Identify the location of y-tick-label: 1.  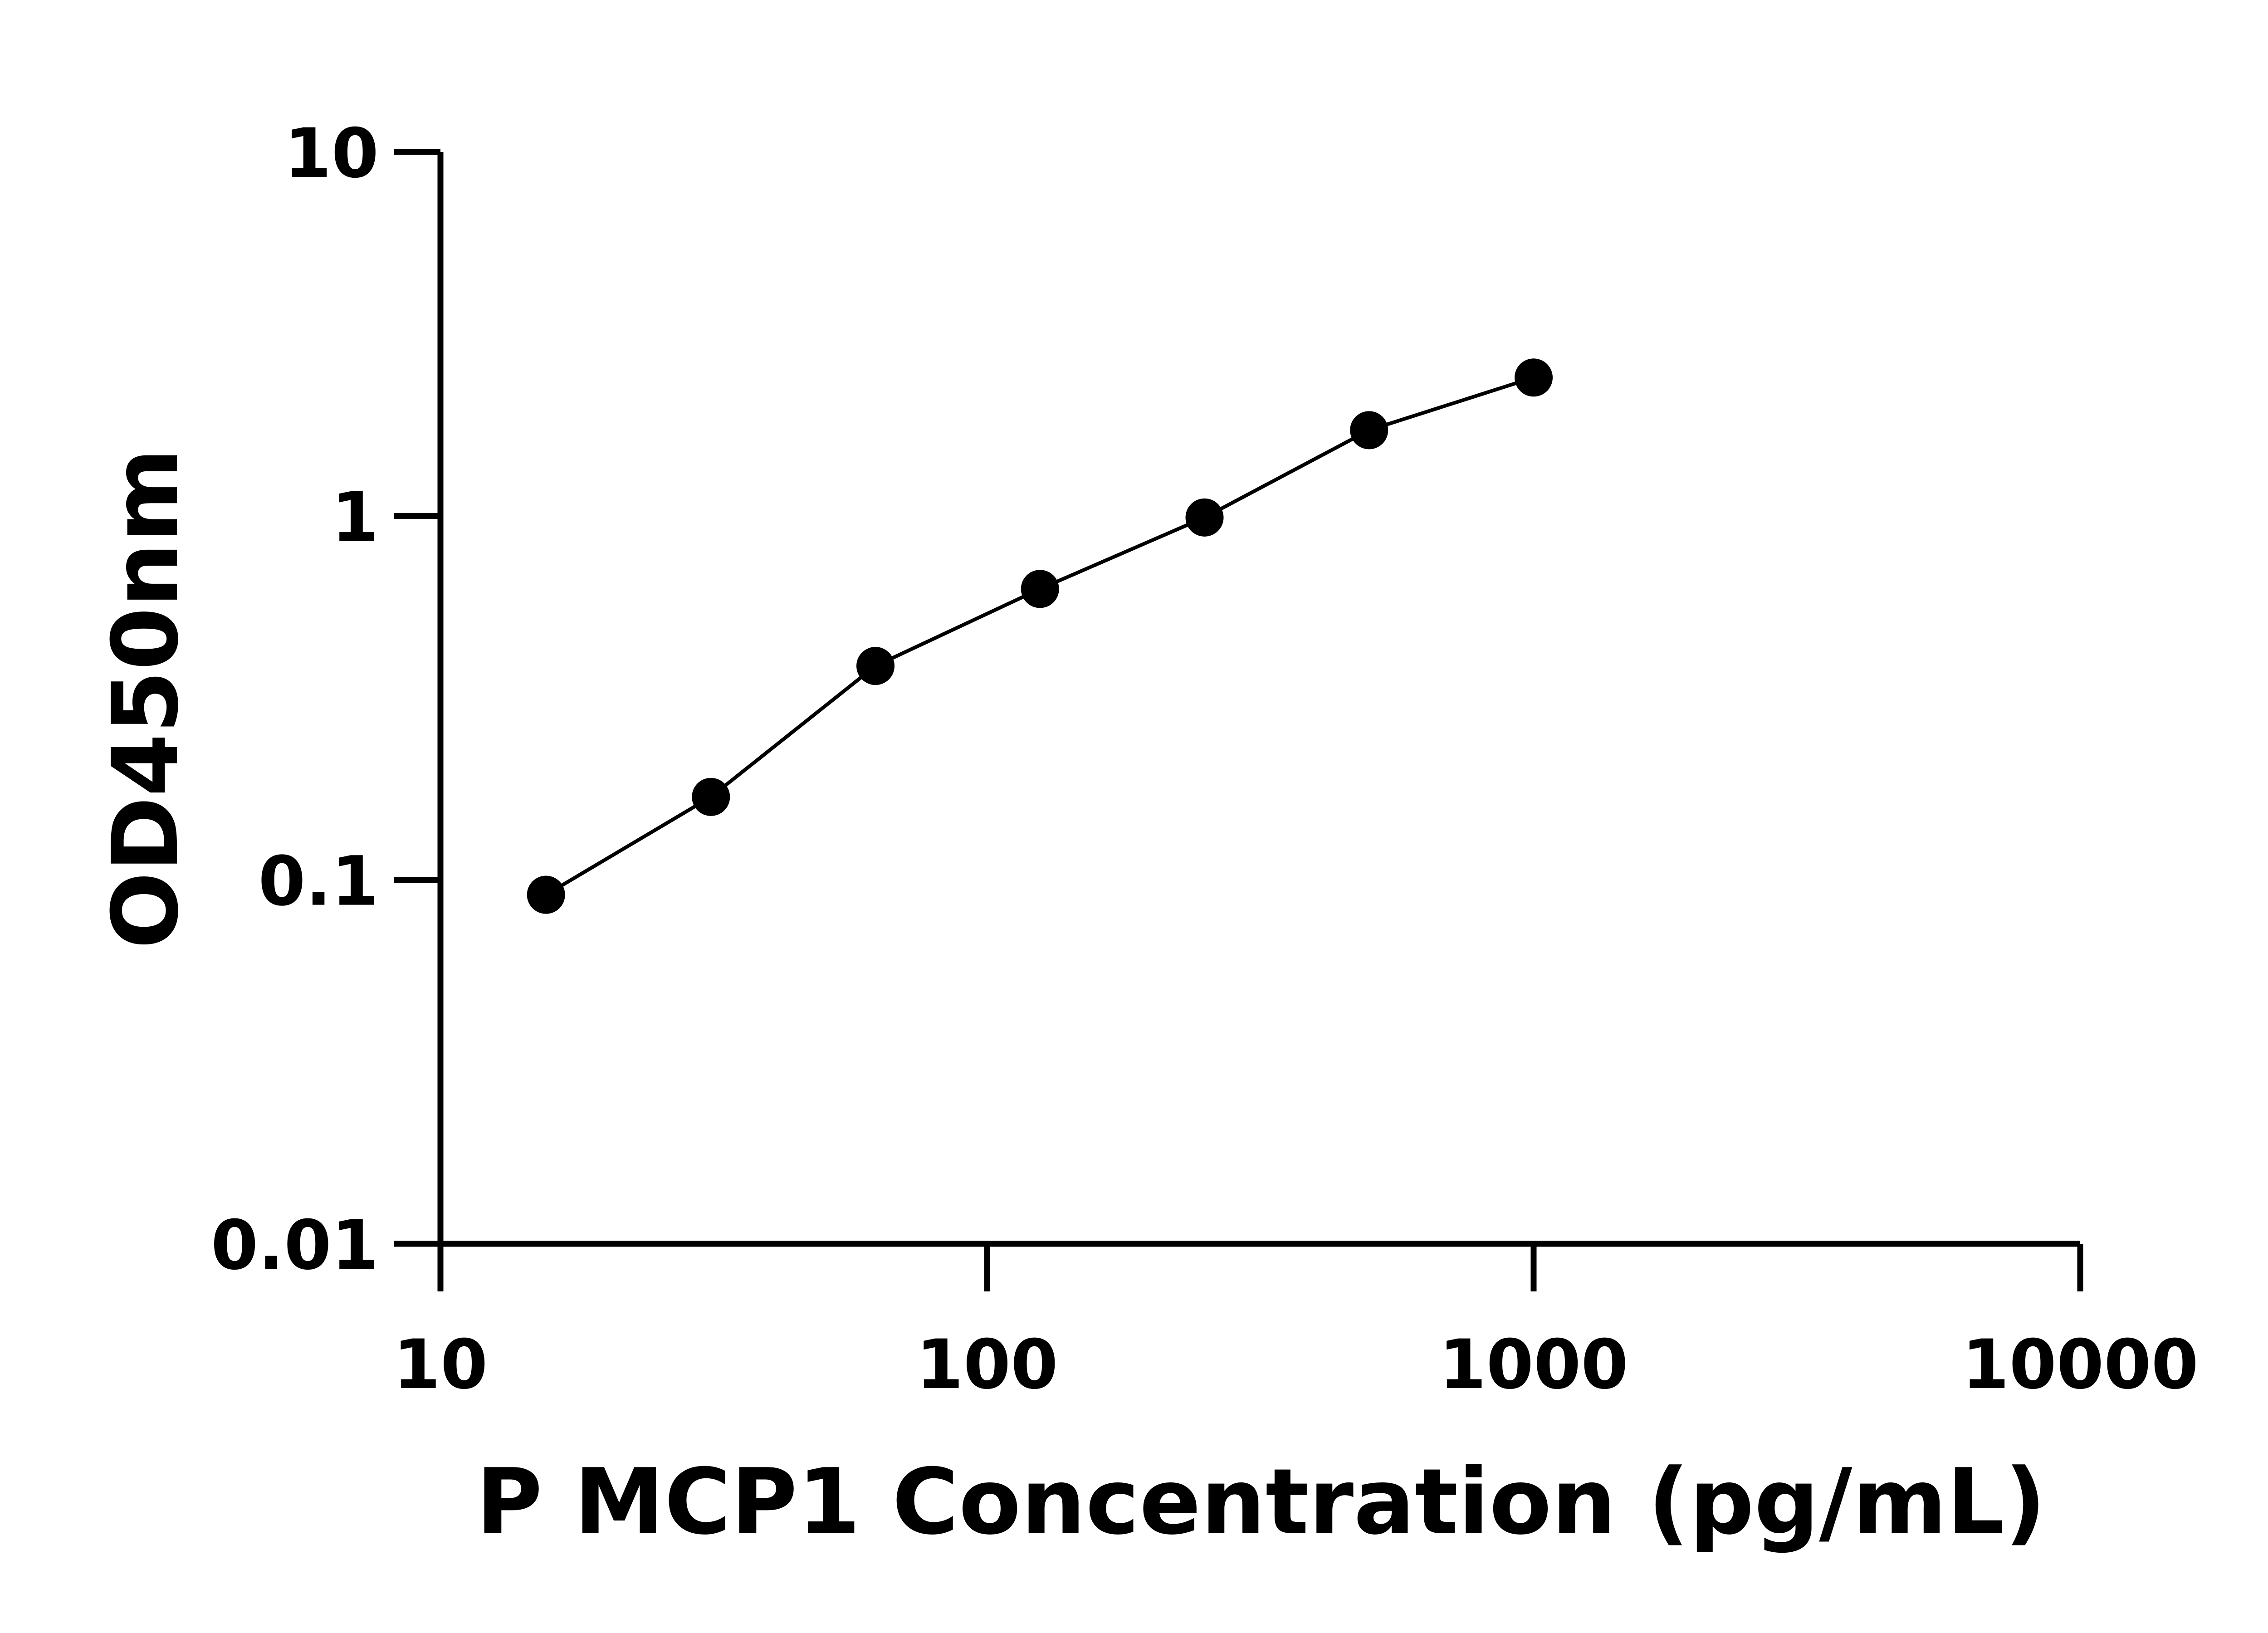
(356, 517).